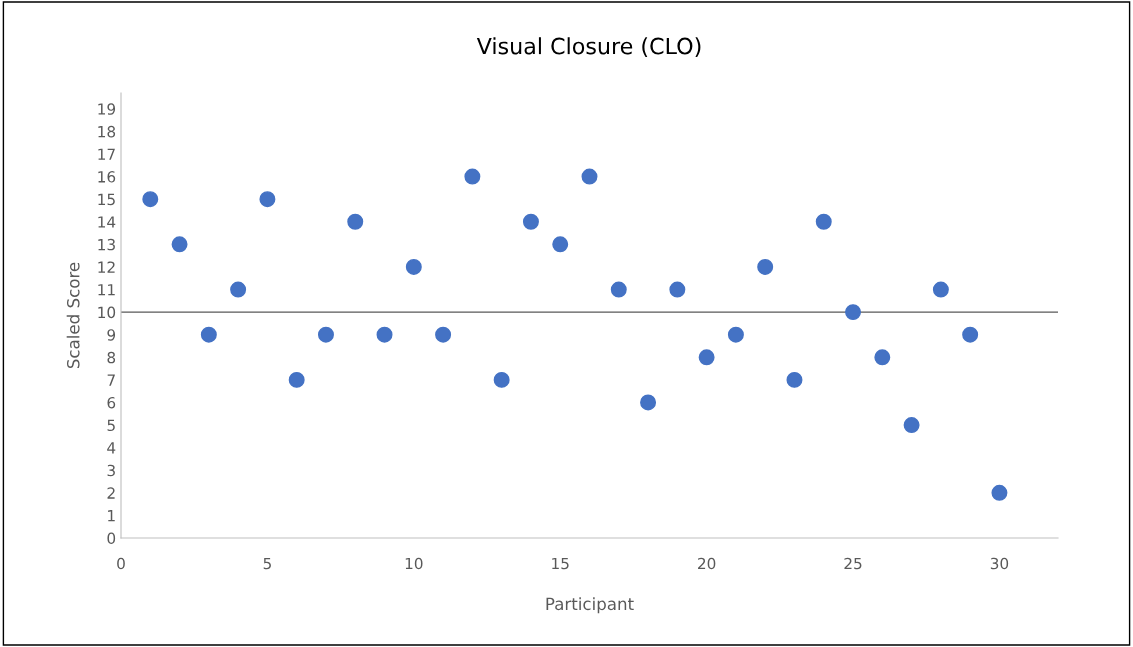  I want to click on x-tick-label: 20, so click(707, 563).